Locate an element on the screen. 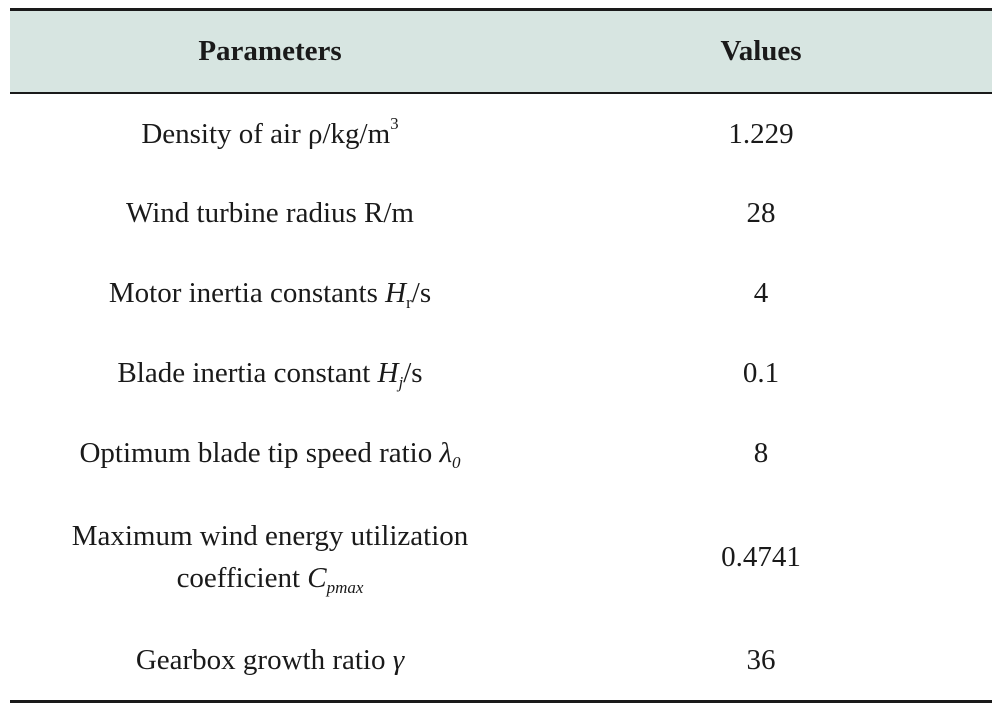  table-row: Blade inertia constant Hj/s 0.1 is located at coordinates (501, 373).